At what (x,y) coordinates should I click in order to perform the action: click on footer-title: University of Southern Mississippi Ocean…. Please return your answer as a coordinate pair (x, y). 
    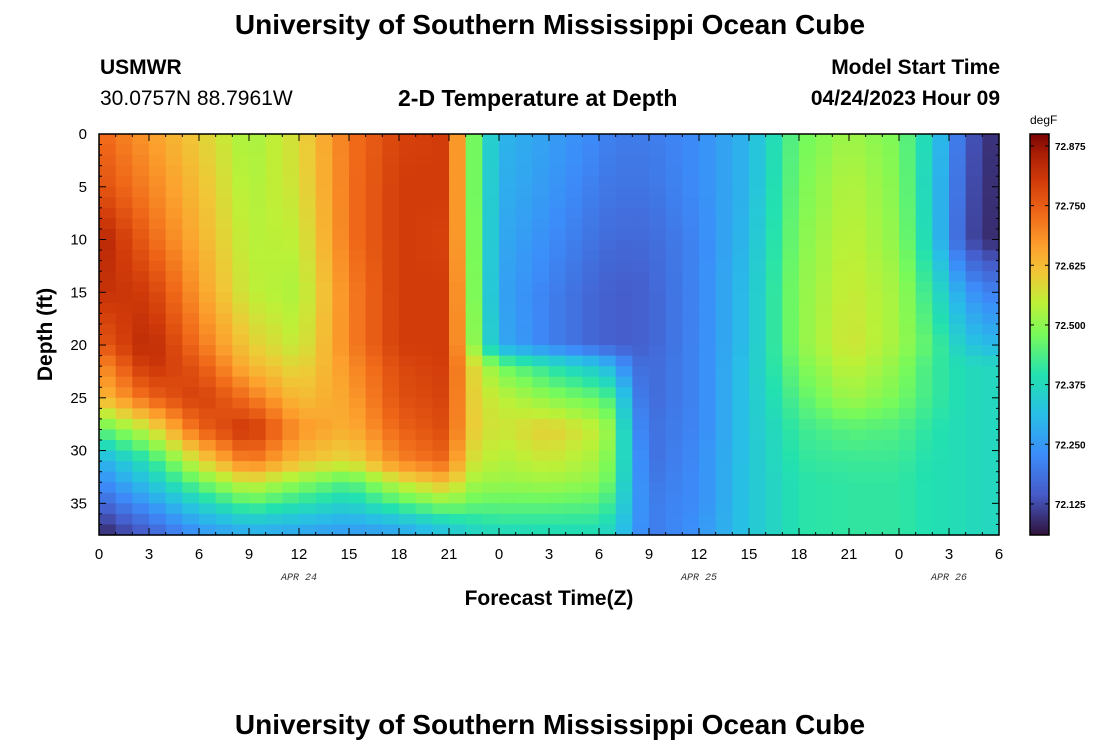
    Looking at the image, I should click on (550, 724).